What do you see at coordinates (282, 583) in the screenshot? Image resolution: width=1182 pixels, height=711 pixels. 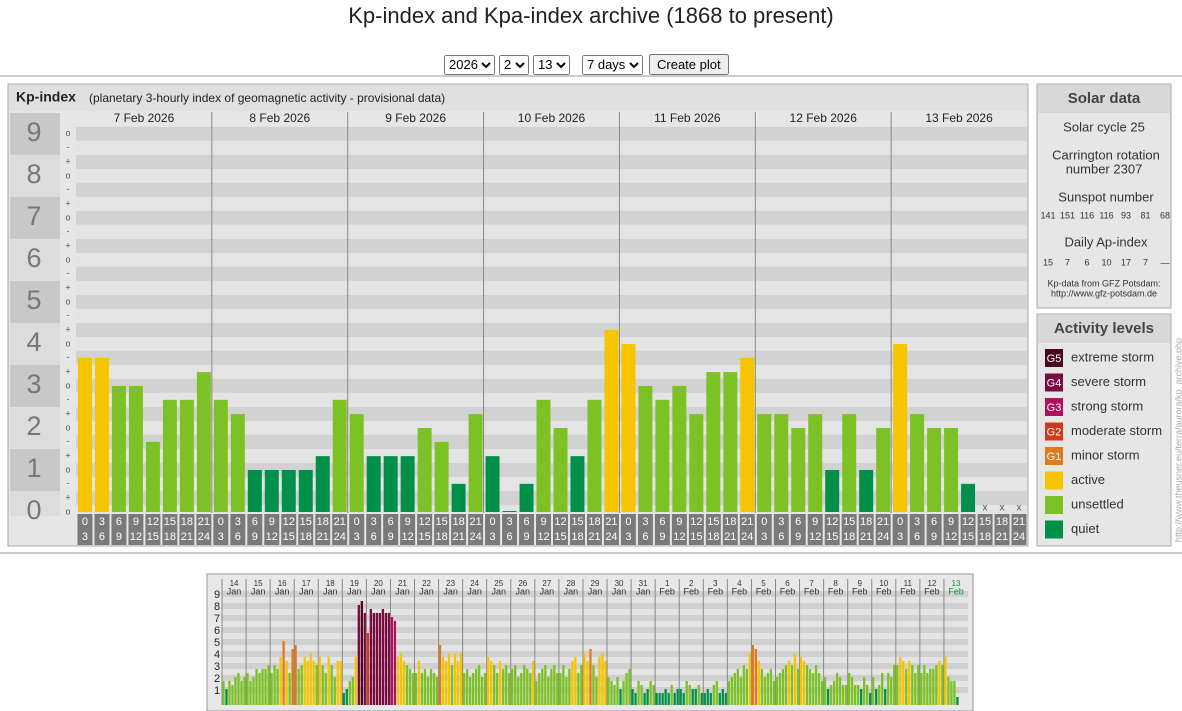 I see `overview-day: 16` at bounding box center [282, 583].